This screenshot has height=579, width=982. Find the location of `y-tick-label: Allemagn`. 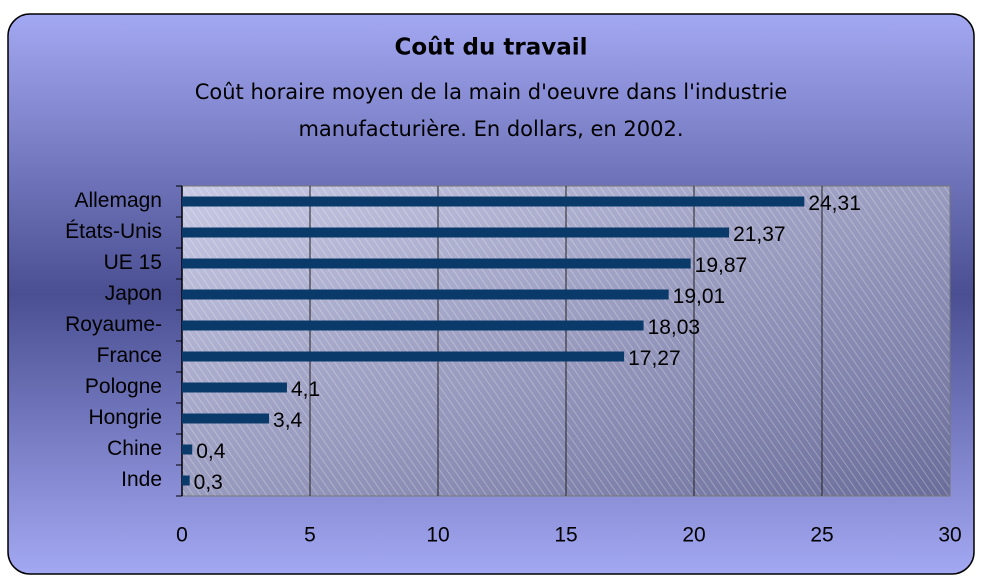

y-tick-label: Allemagn is located at coordinates (118, 200).